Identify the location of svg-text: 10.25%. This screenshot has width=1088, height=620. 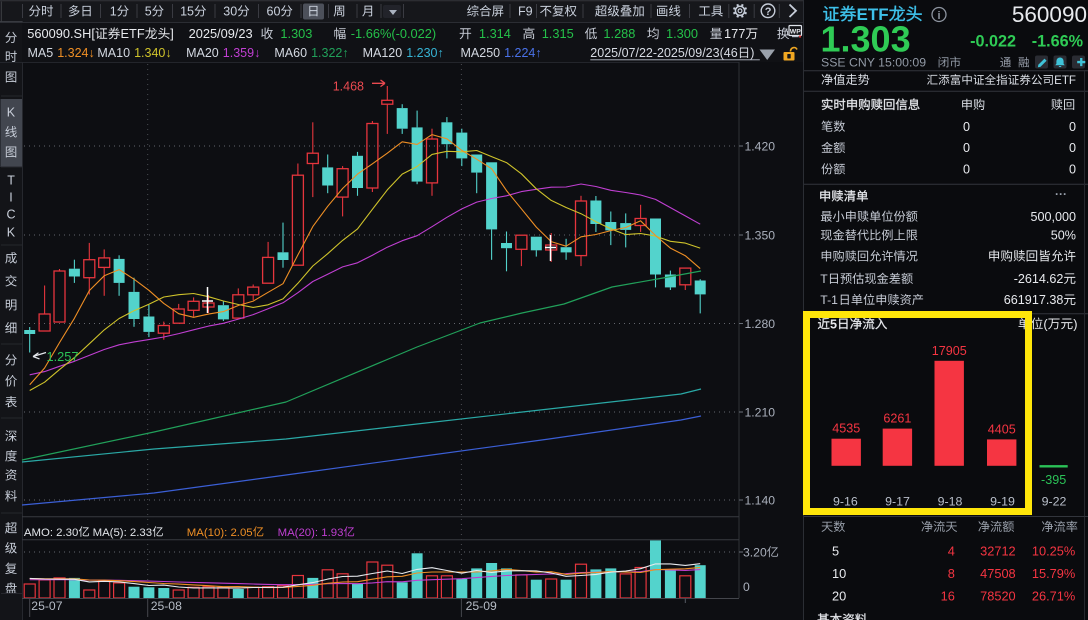
(1053, 551).